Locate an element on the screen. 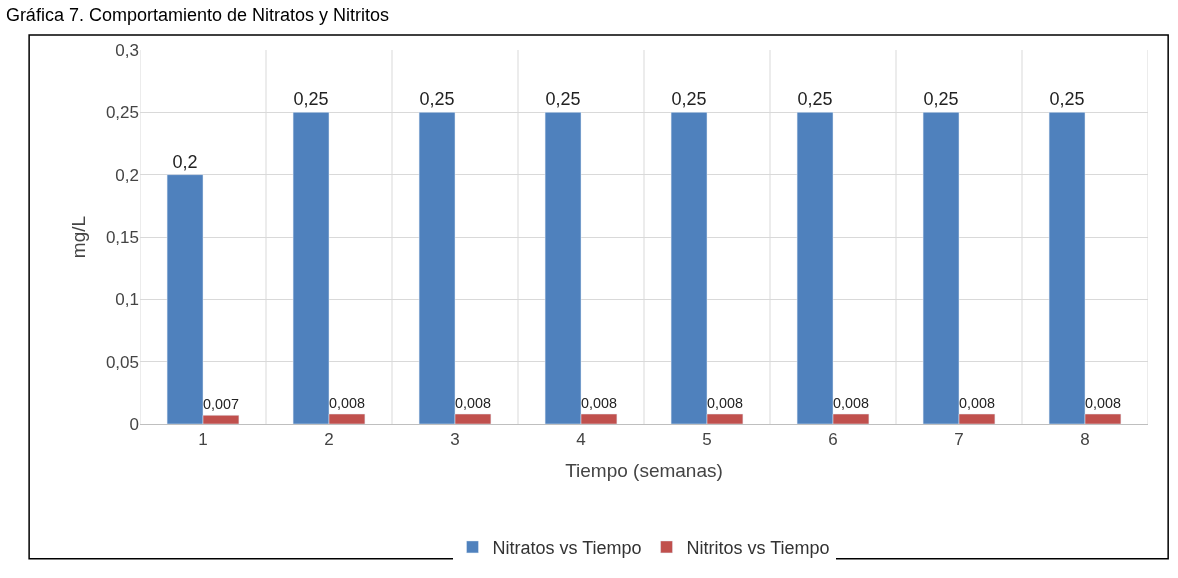  x-axis-title: Tiempo (semanas) is located at coordinates (644, 471).